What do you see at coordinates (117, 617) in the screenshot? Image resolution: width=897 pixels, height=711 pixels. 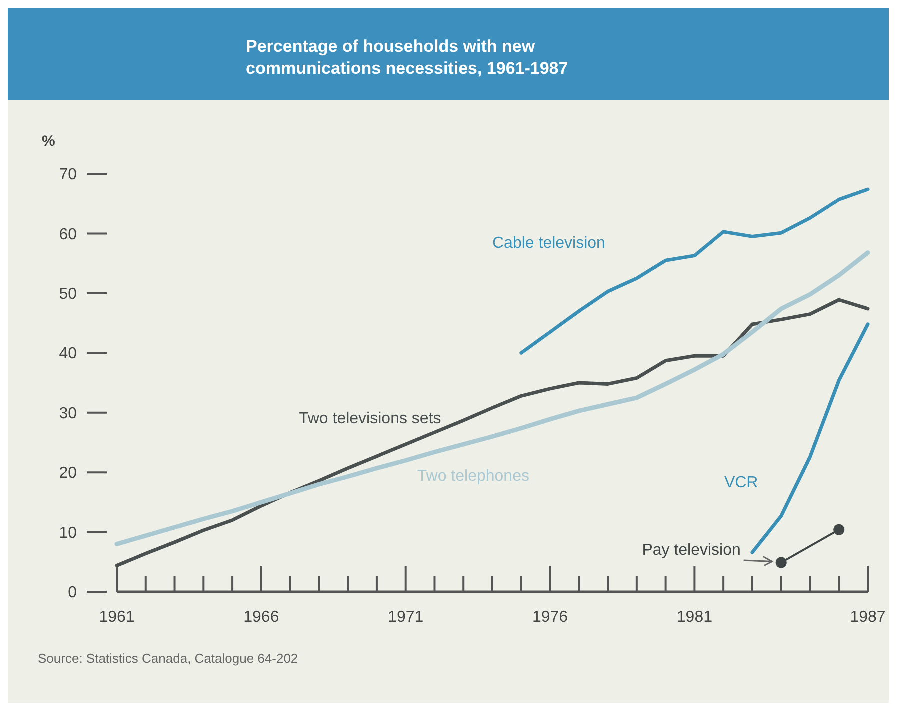 I see `x-tick-label: 1961` at bounding box center [117, 617].